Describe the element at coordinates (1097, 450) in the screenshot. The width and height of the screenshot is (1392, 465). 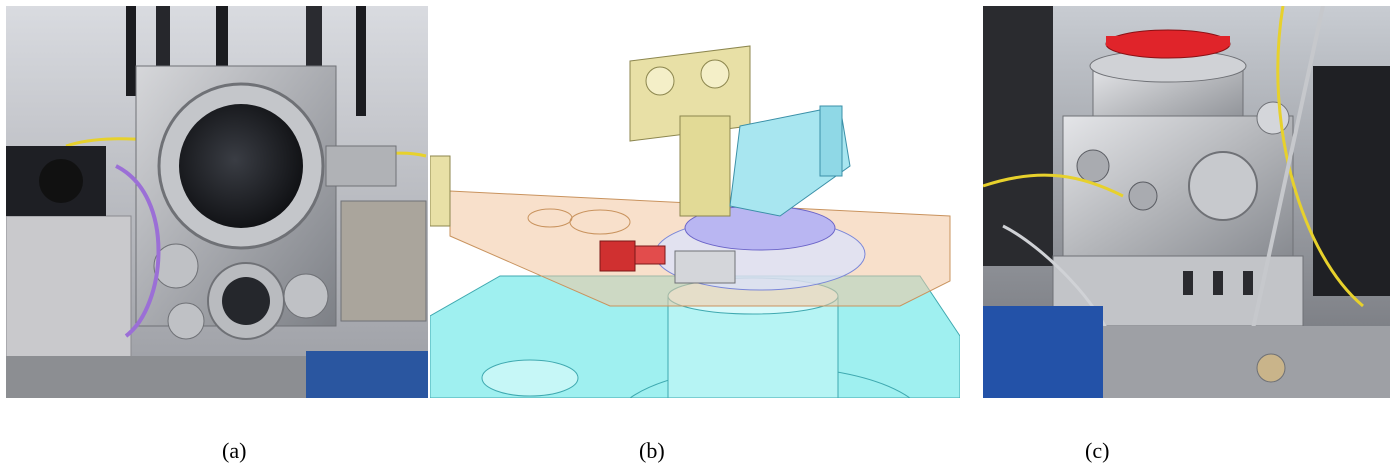
I see `panel-c-caption: (c)` at that location.